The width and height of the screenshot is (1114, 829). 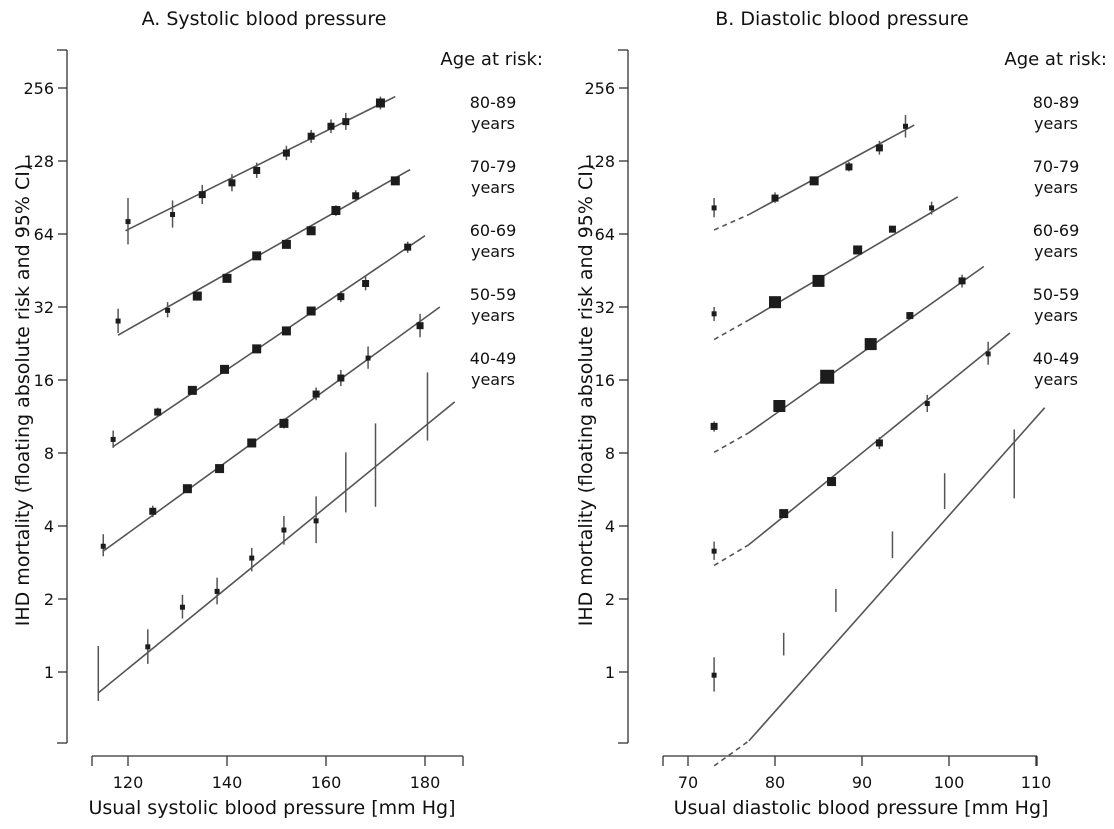 What do you see at coordinates (272, 808) in the screenshot?
I see `panel-a-x-axis-title: Usual systolic blood pressure [mm Hg]` at bounding box center [272, 808].